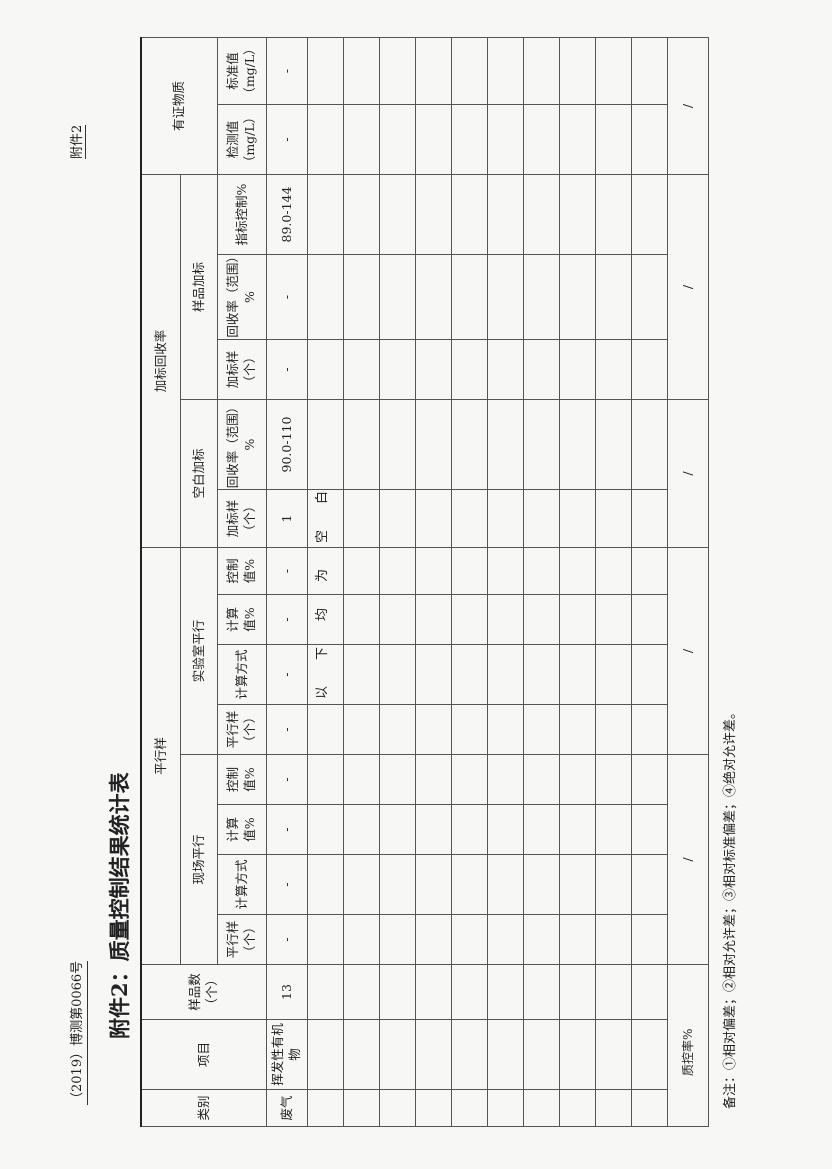 This screenshot has height=1169, width=832. I want to click on column-header: 加标样（个）, so click(242, 518).